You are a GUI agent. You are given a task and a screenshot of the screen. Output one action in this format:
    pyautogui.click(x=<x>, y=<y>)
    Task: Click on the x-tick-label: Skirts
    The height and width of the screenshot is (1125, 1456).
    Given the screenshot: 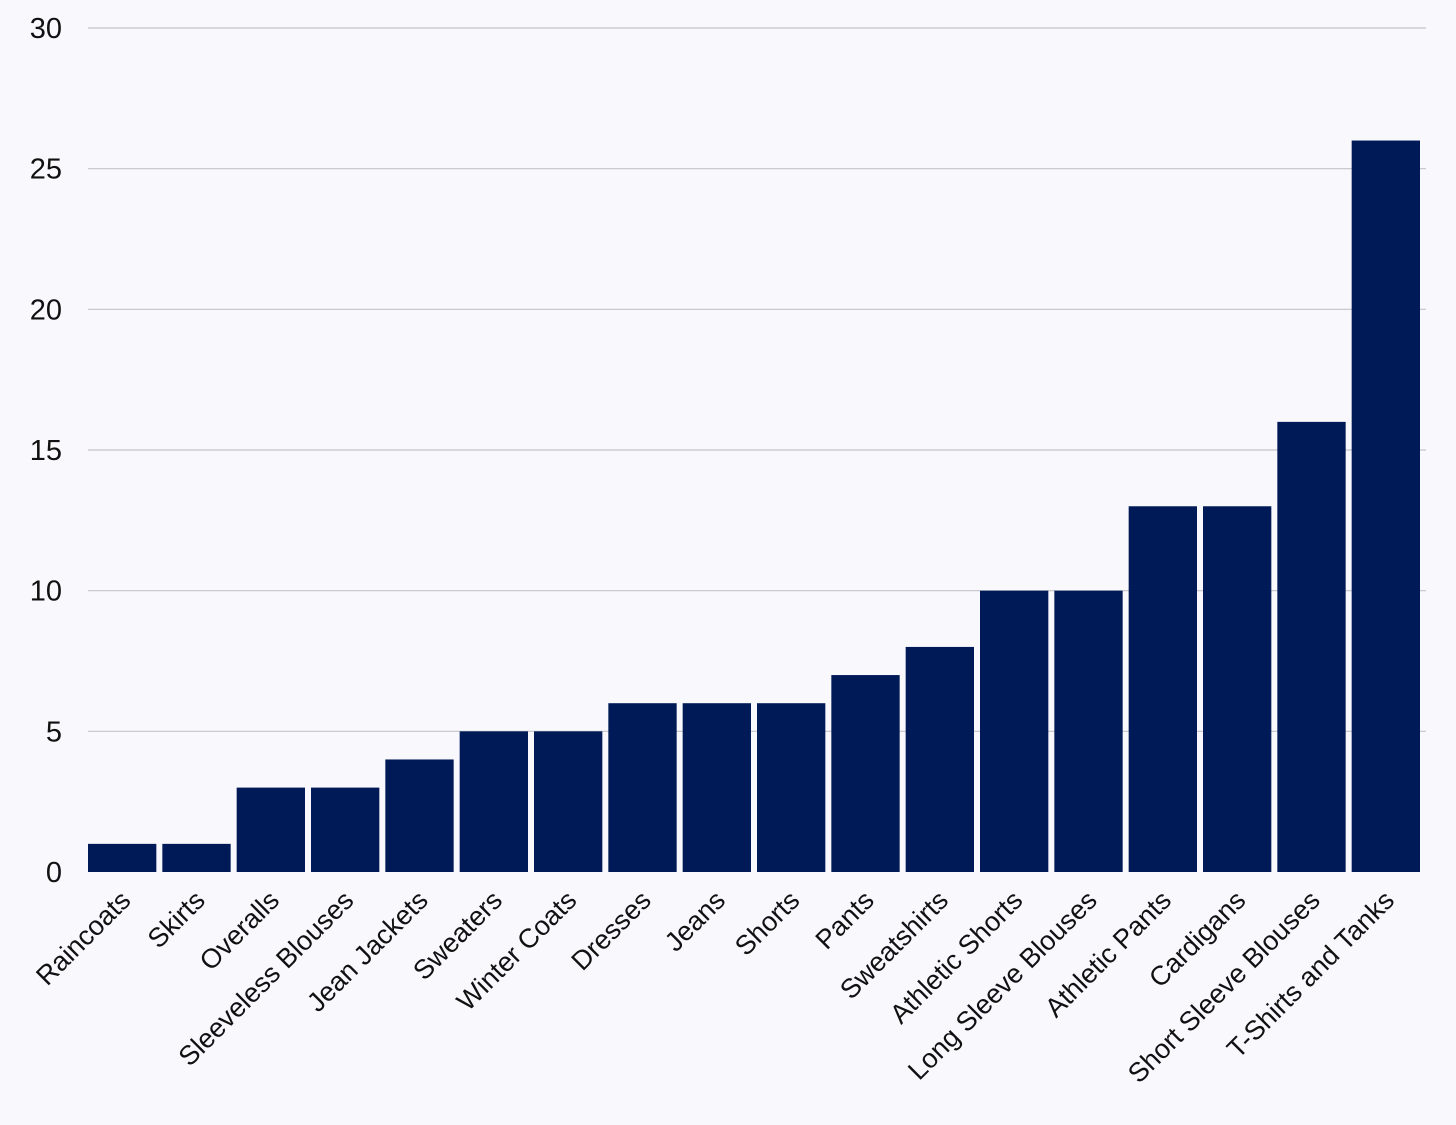 What is the action you would take?
    pyautogui.click(x=176, y=919)
    